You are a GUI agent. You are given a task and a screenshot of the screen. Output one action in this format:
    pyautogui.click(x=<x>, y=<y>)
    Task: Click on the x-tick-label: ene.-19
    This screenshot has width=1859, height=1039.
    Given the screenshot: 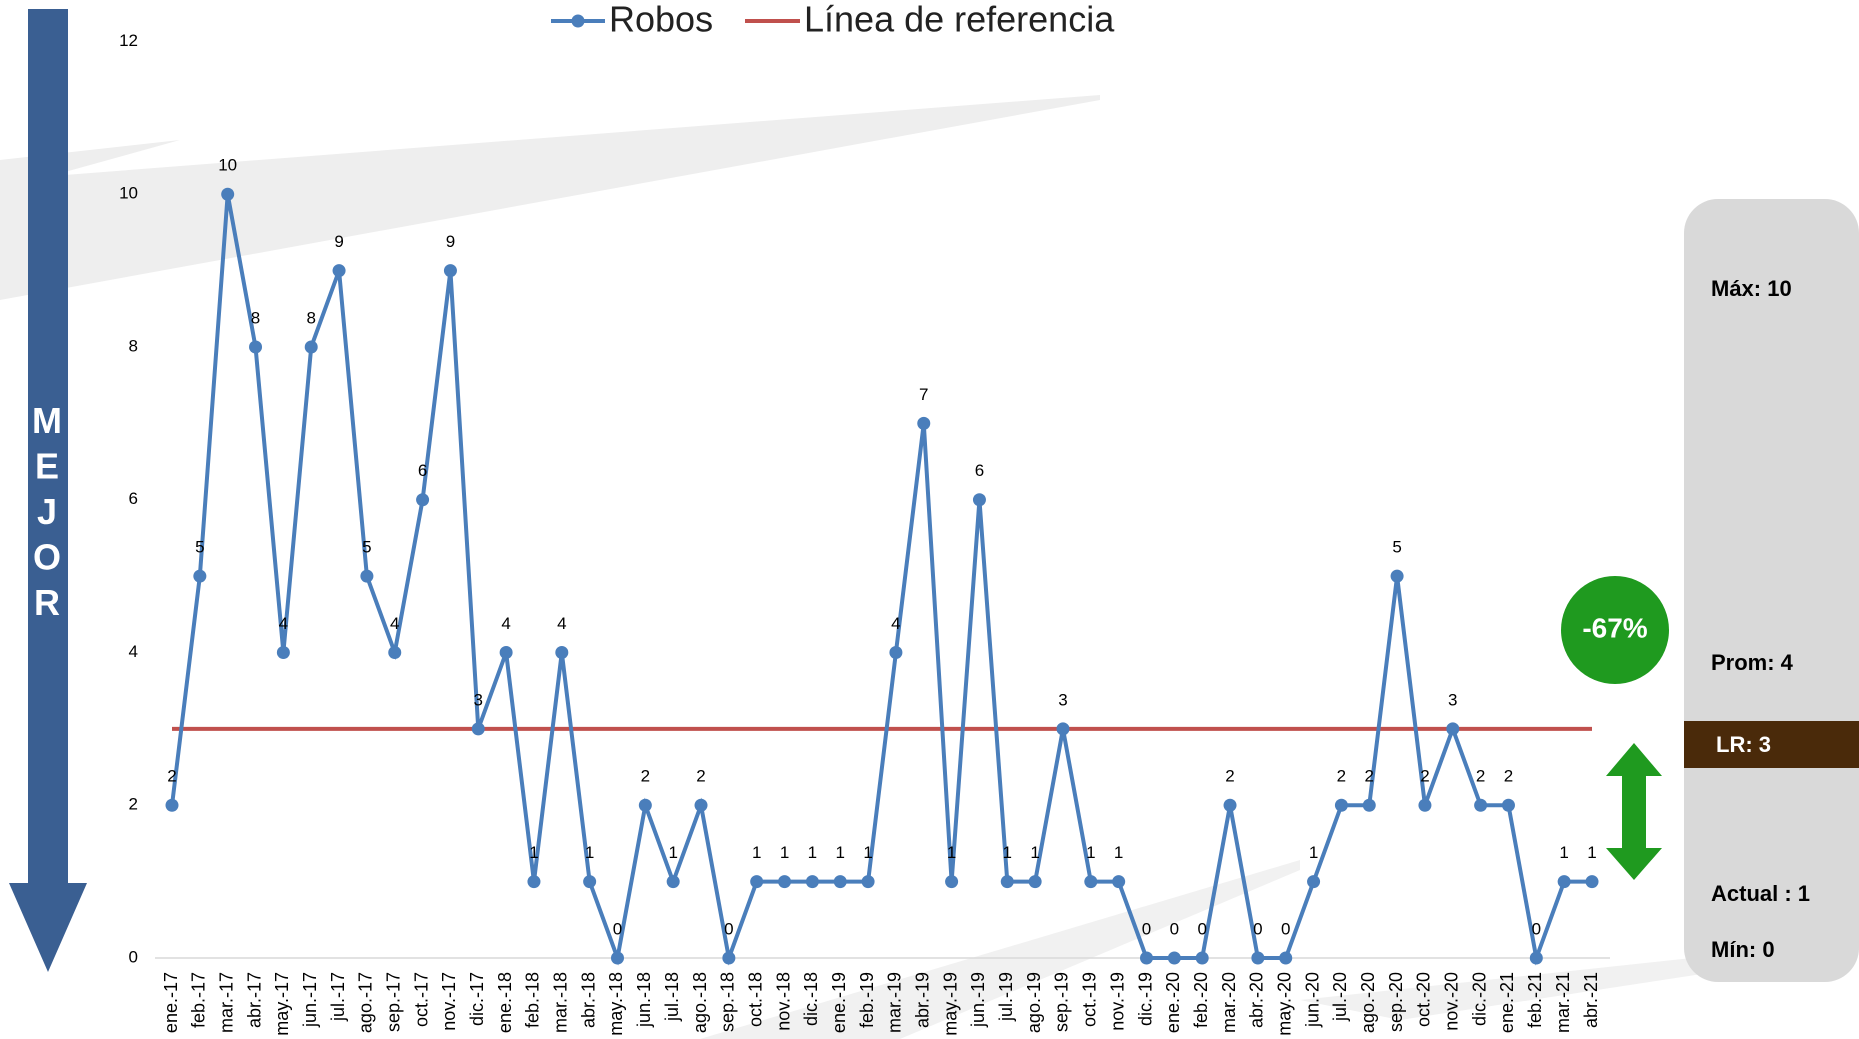 What is the action you would take?
    pyautogui.click(x=839, y=1002)
    